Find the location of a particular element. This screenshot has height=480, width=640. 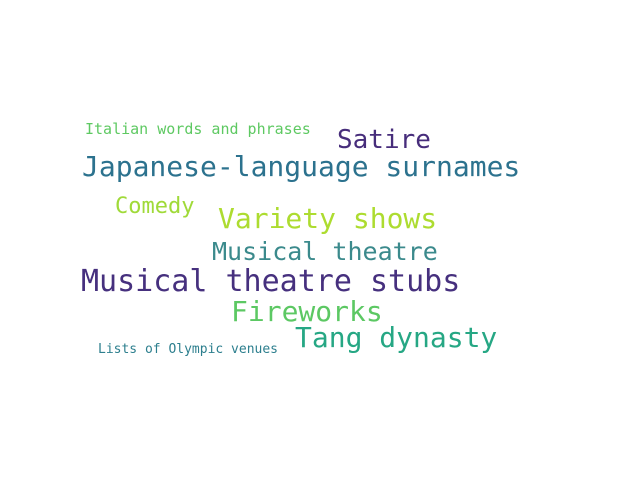

word-japanese-language-surnames: Japanese-language surnames is located at coordinates (301, 166).